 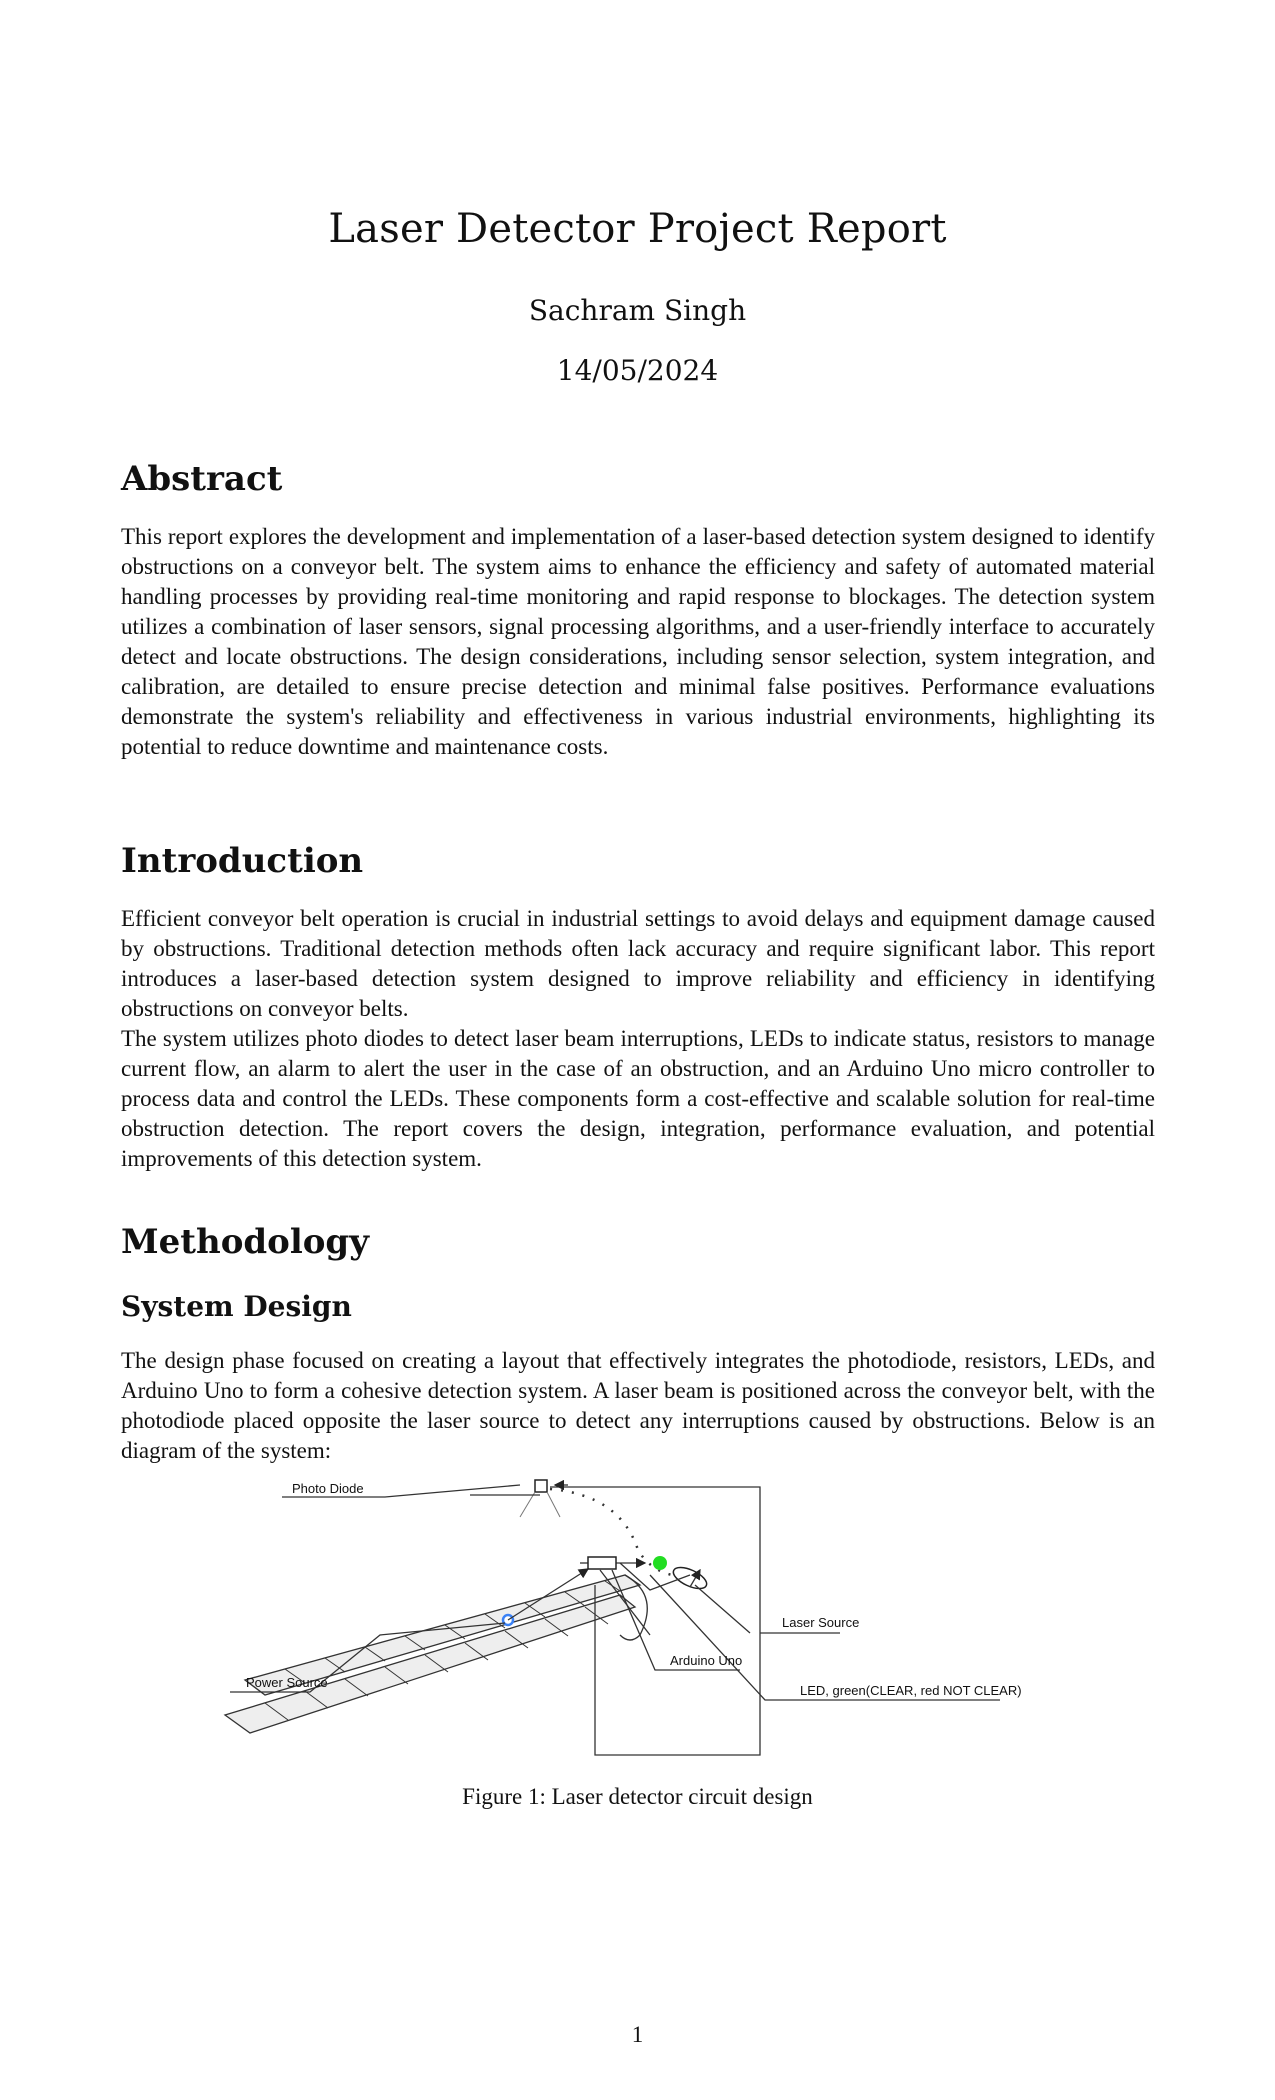 What do you see at coordinates (548, 1594) in the screenshot?
I see `power-wire` at bounding box center [548, 1594].